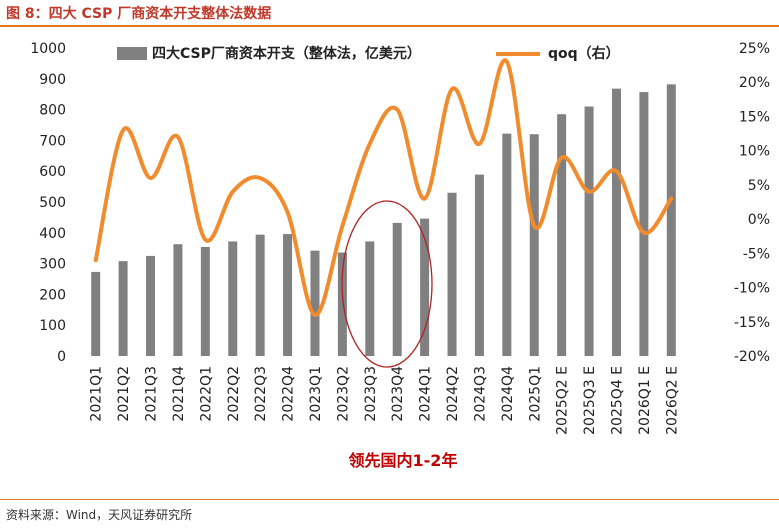 The image size is (779, 528). I want to click on left-tick-label: 900, so click(52, 80).